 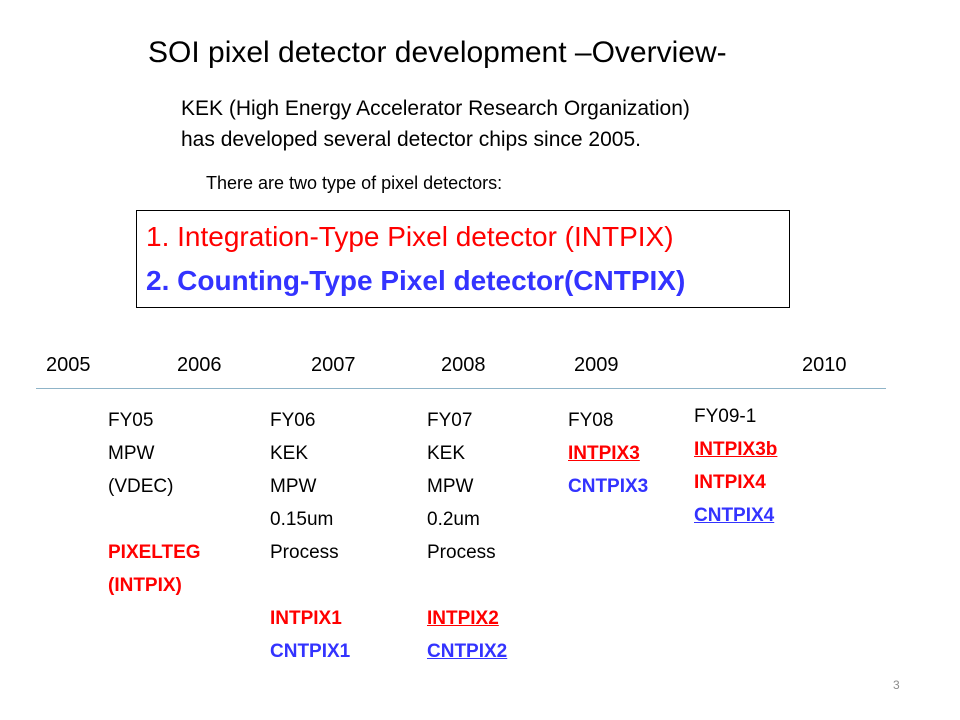 I want to click on detector-type-counting: 2. Counting-Type Pixel detector(CNTPIX), so click(x=416, y=280).